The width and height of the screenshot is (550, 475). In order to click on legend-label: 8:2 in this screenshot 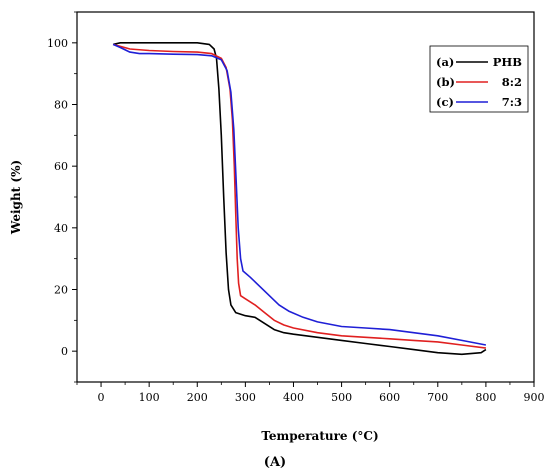, I will do `click(512, 82)`.